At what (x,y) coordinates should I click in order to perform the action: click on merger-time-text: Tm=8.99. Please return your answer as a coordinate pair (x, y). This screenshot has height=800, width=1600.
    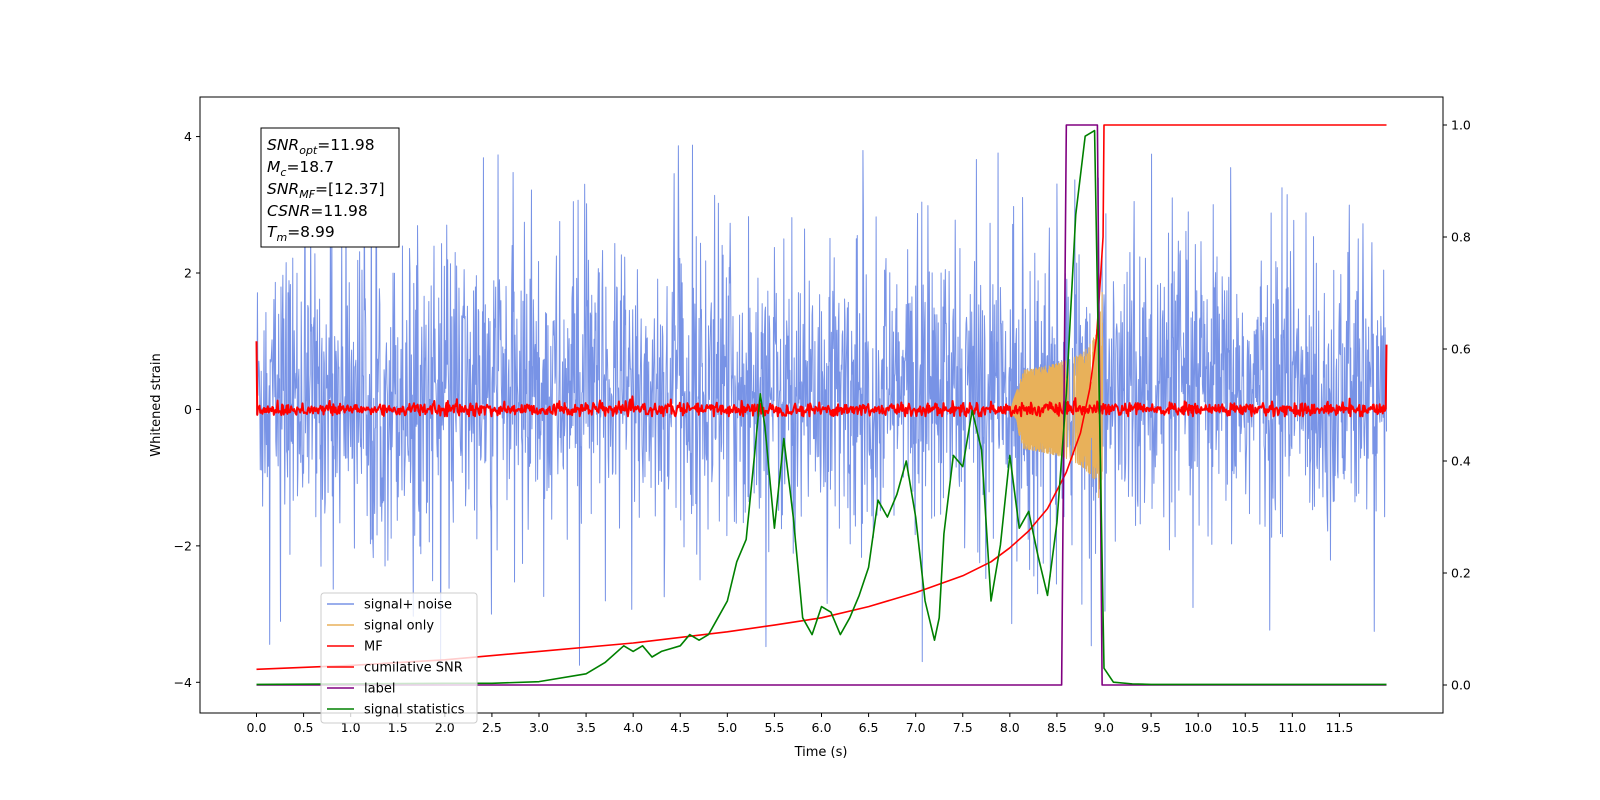
    Looking at the image, I should click on (301, 233).